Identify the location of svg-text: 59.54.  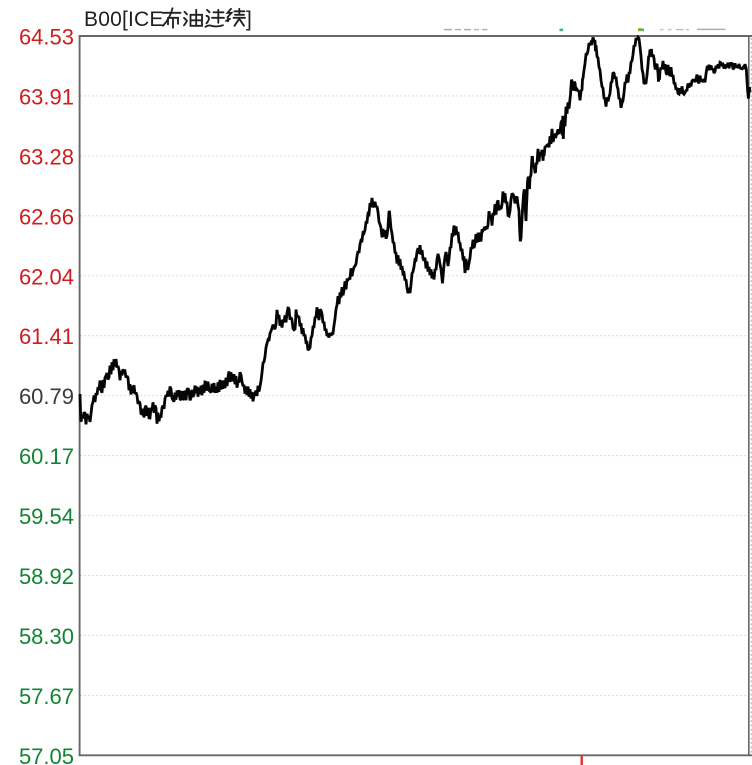
(46, 516).